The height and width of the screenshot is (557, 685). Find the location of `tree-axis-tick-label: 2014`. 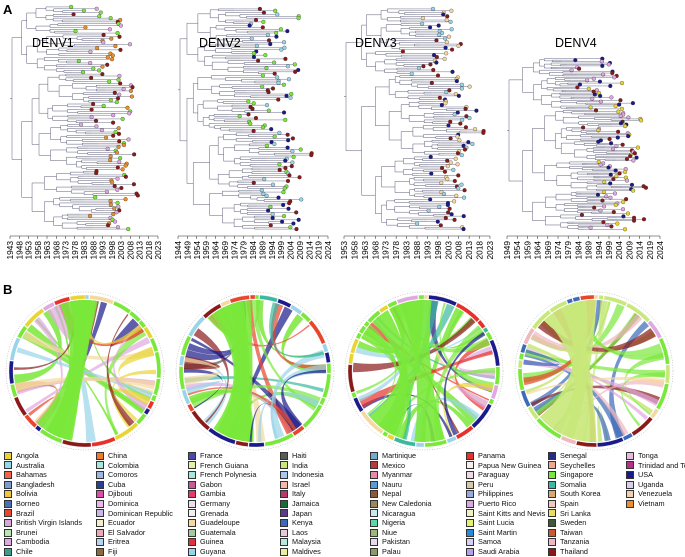

tree-axis-tick-label: 2014 is located at coordinates (309, 250).